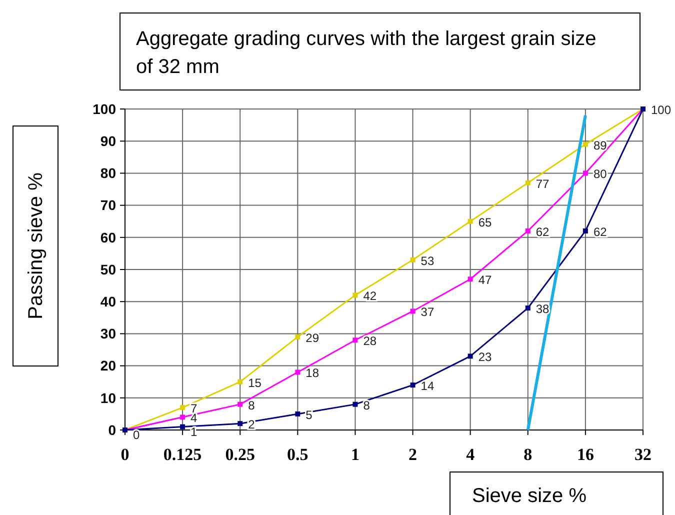 The image size is (675, 515). I want to click on y-tick-label: 20, so click(108, 366).